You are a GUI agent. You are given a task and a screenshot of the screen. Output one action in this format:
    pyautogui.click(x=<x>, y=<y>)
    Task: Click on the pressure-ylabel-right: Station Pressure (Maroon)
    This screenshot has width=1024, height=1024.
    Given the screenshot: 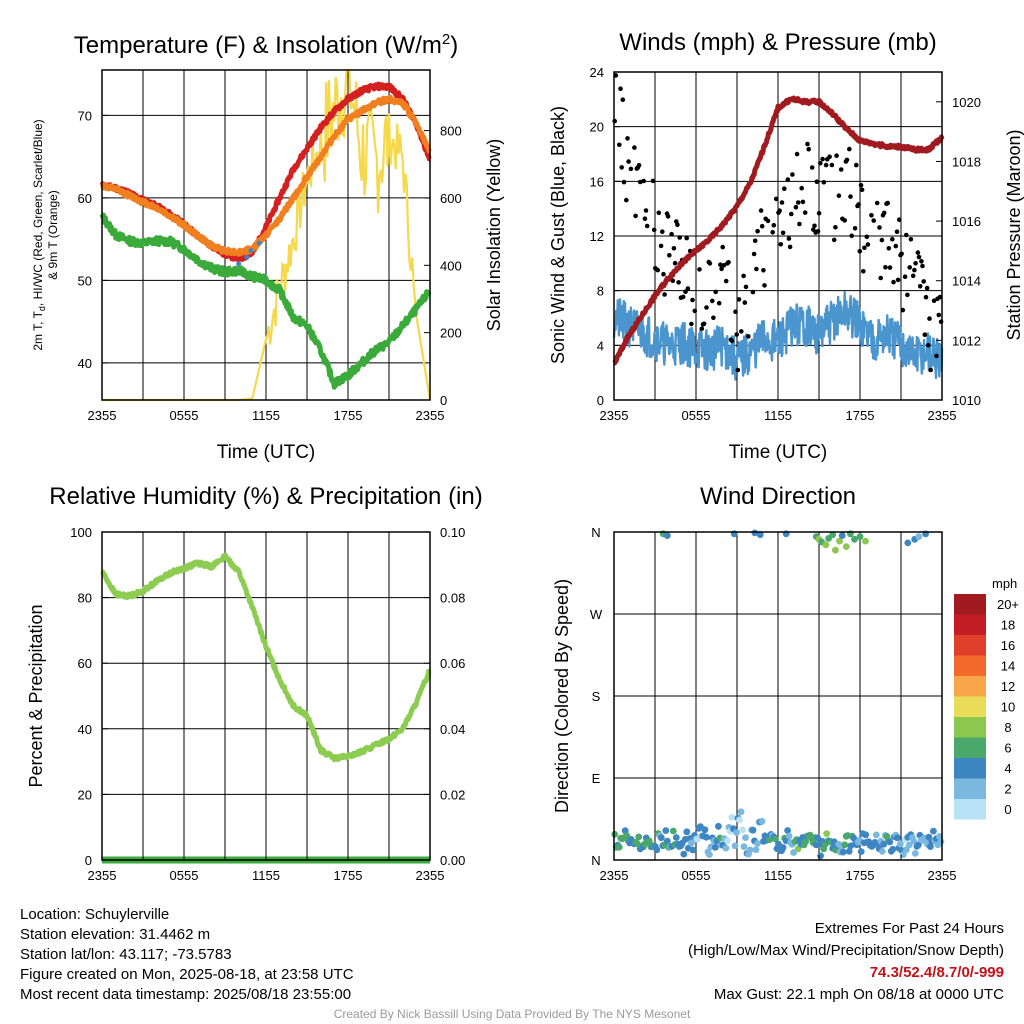 What is the action you would take?
    pyautogui.click(x=1014, y=234)
    